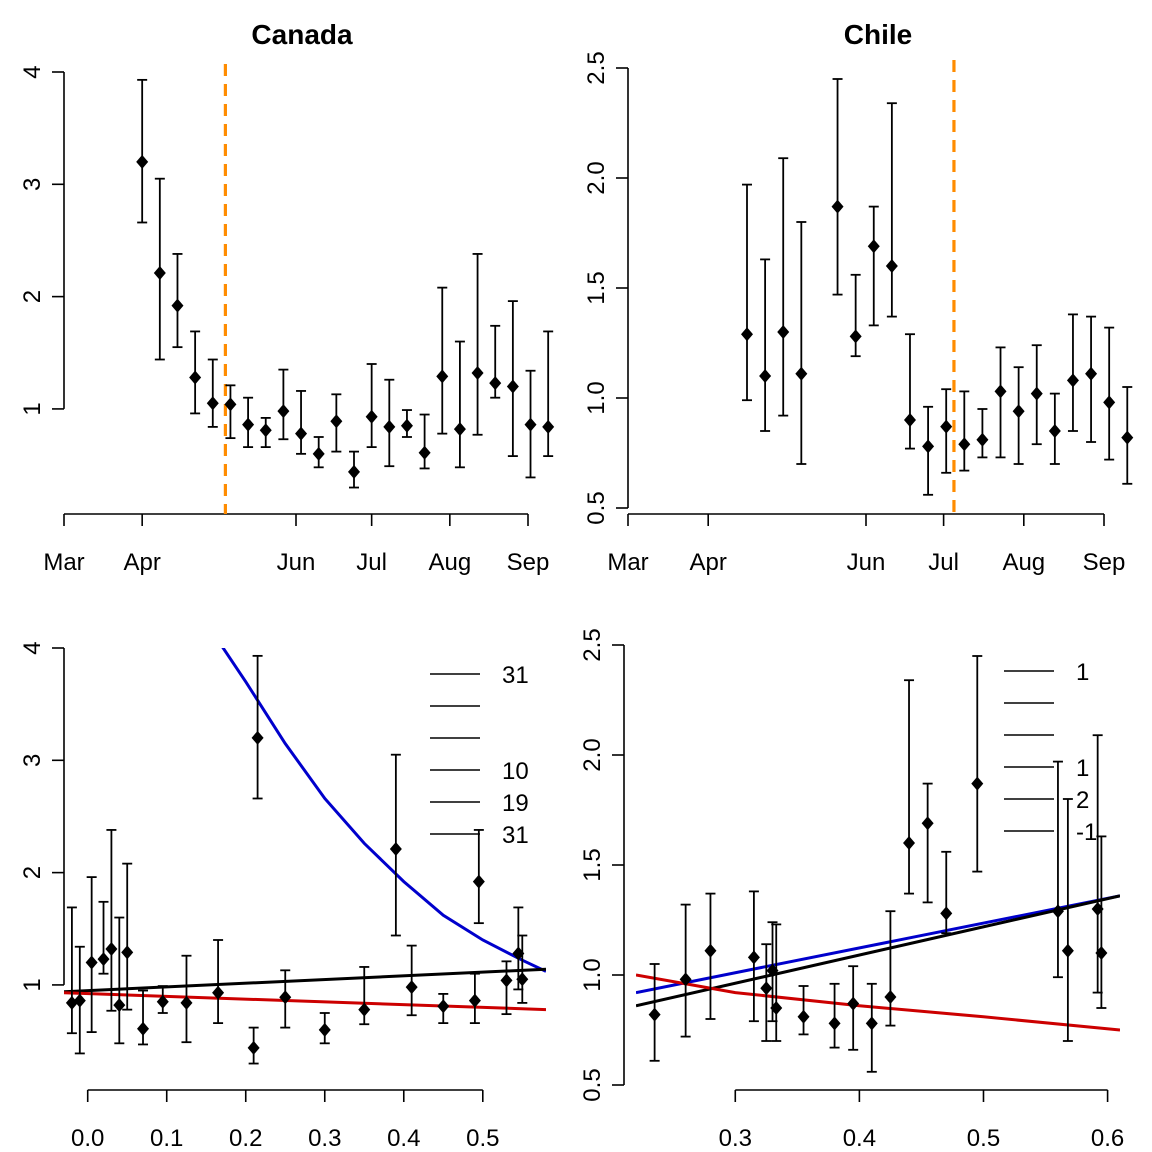 The height and width of the screenshot is (1152, 1152). Describe the element at coordinates (87, 1138) in the screenshot. I see `x-tick-label: 0.0` at that location.